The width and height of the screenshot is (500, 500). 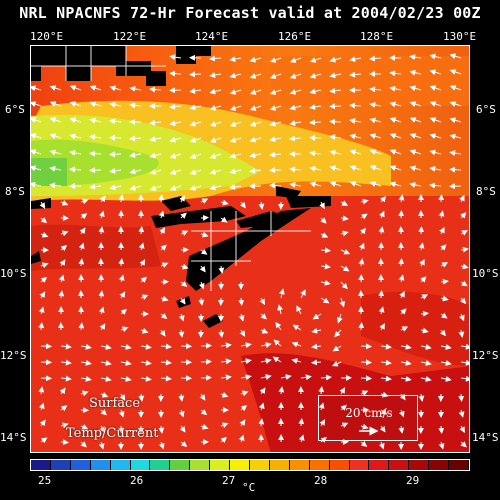 What do you see at coordinates (137, 480) in the screenshot?
I see `colorbar-tick-26: 26` at bounding box center [137, 480].